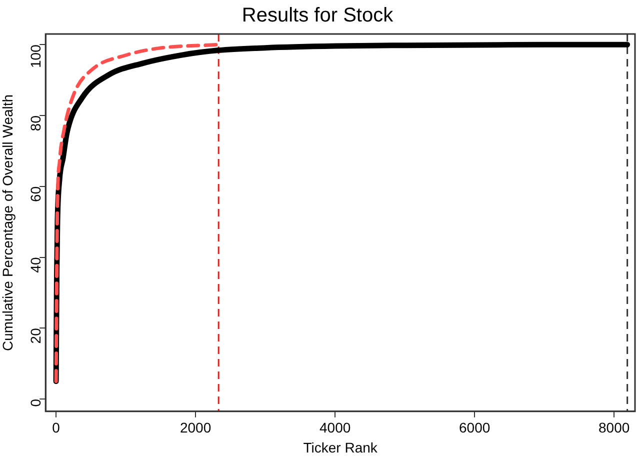  What do you see at coordinates (8, 222) in the screenshot?
I see `y-axis-title: Cumulative Percentage of Overall Wealth` at bounding box center [8, 222].